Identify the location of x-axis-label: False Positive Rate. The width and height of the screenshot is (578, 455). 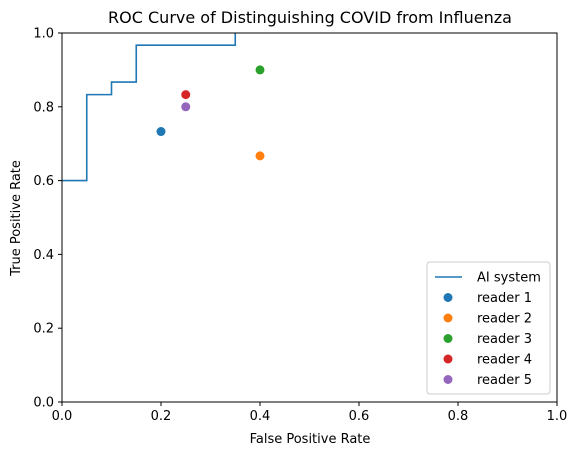
(310, 439).